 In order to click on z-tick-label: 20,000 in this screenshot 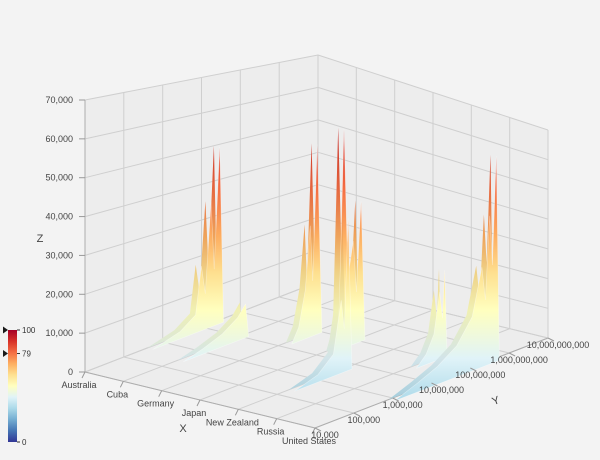, I will do `click(59, 294)`.